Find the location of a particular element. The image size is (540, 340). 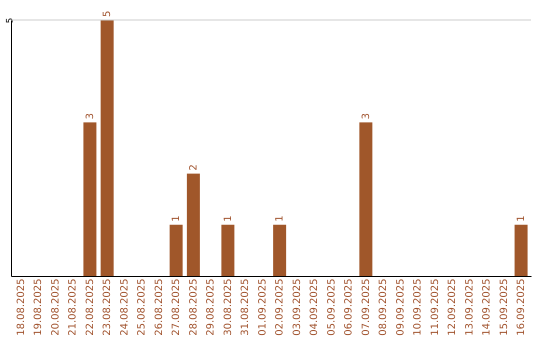

x-tick-label: 15.09.2025 is located at coordinates (504, 307).